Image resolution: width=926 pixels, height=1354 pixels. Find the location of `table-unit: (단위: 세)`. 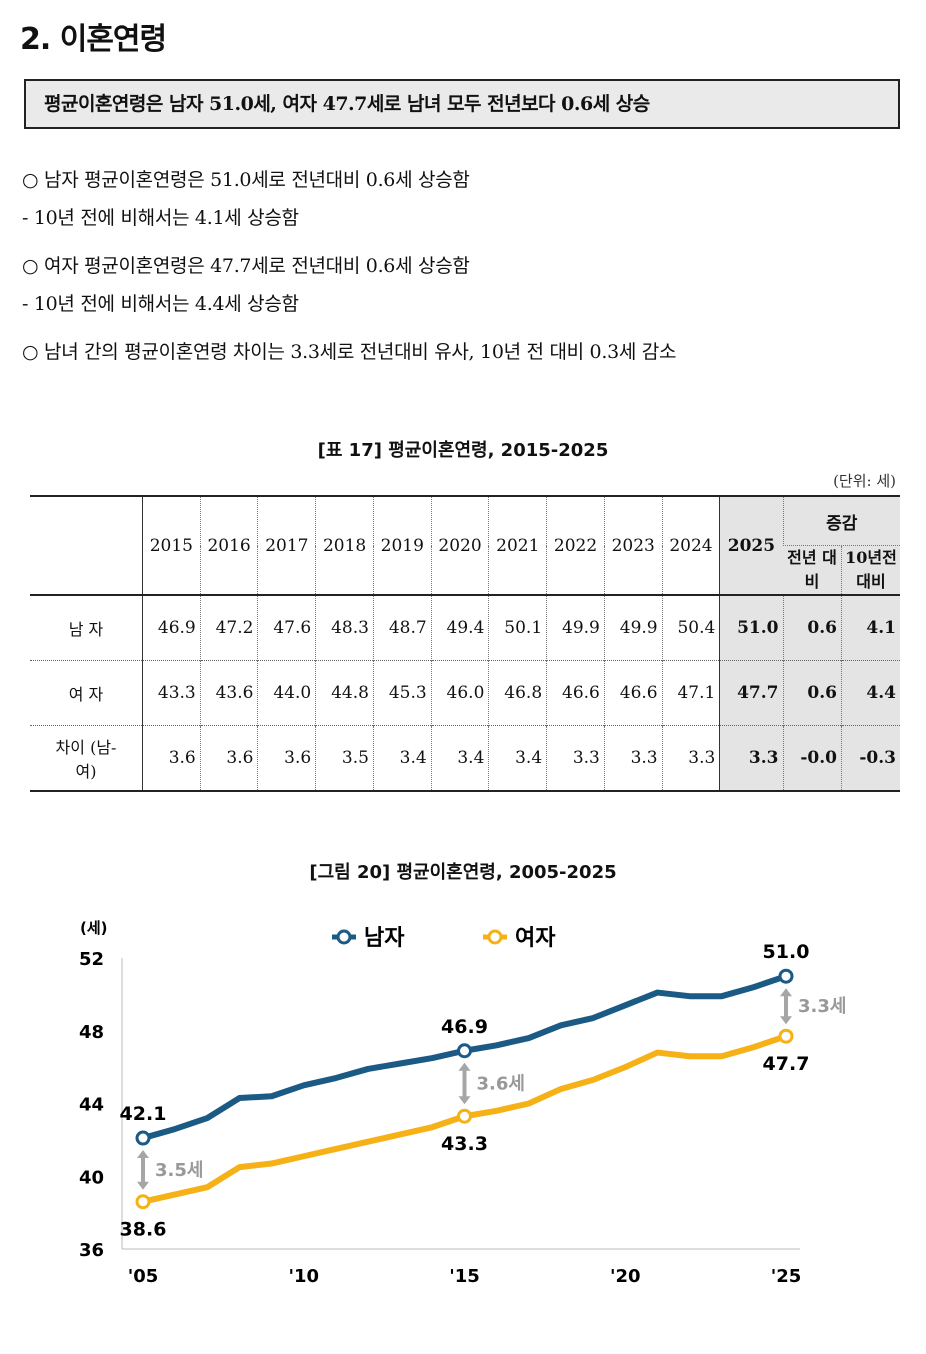

table-unit: (단위: 세) is located at coordinates (864, 481).